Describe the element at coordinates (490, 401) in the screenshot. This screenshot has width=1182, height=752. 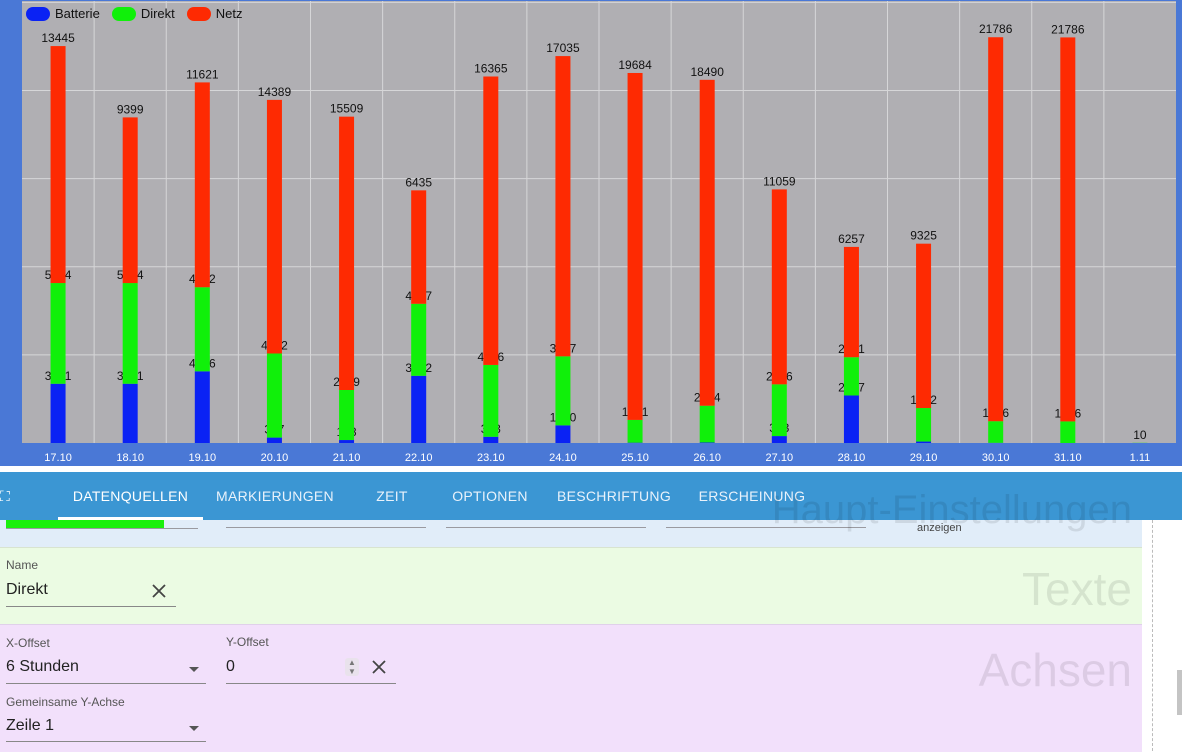
I see `bar-direkt-23.10` at that location.